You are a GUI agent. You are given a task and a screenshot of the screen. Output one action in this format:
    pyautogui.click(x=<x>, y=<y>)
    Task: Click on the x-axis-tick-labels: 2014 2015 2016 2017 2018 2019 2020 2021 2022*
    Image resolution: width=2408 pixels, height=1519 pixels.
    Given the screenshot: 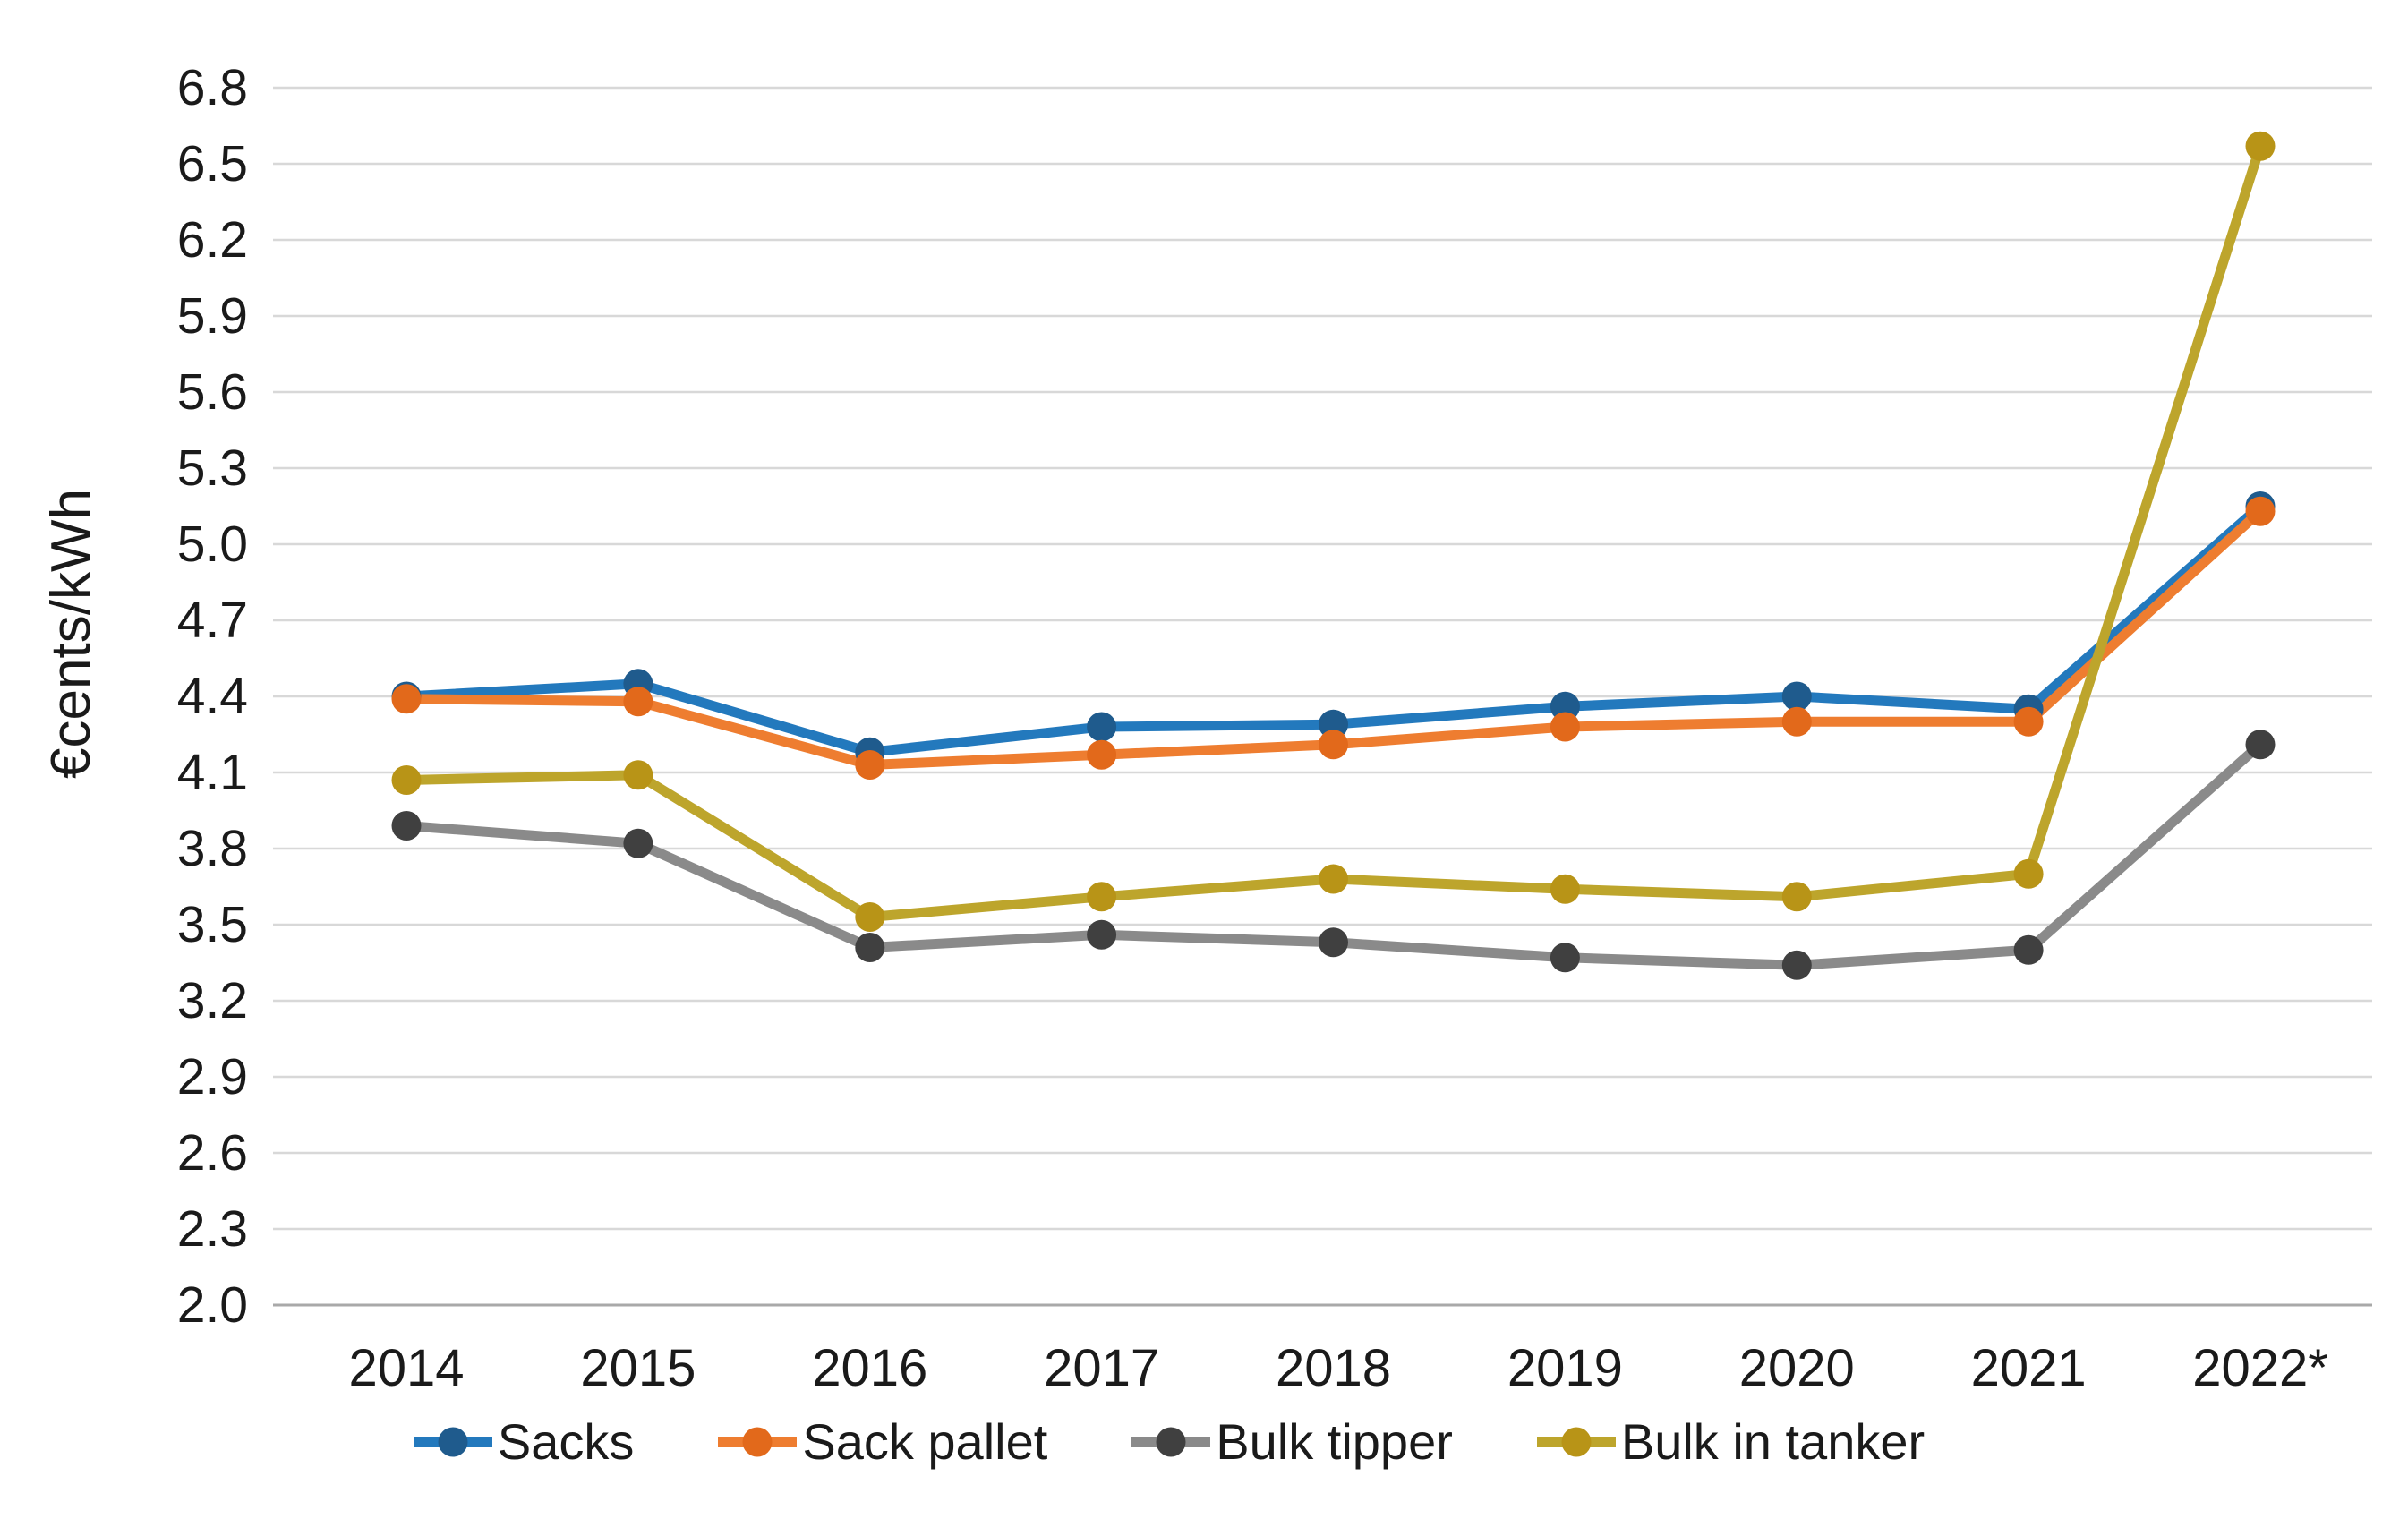 What is the action you would take?
    pyautogui.click(x=1337, y=1368)
    